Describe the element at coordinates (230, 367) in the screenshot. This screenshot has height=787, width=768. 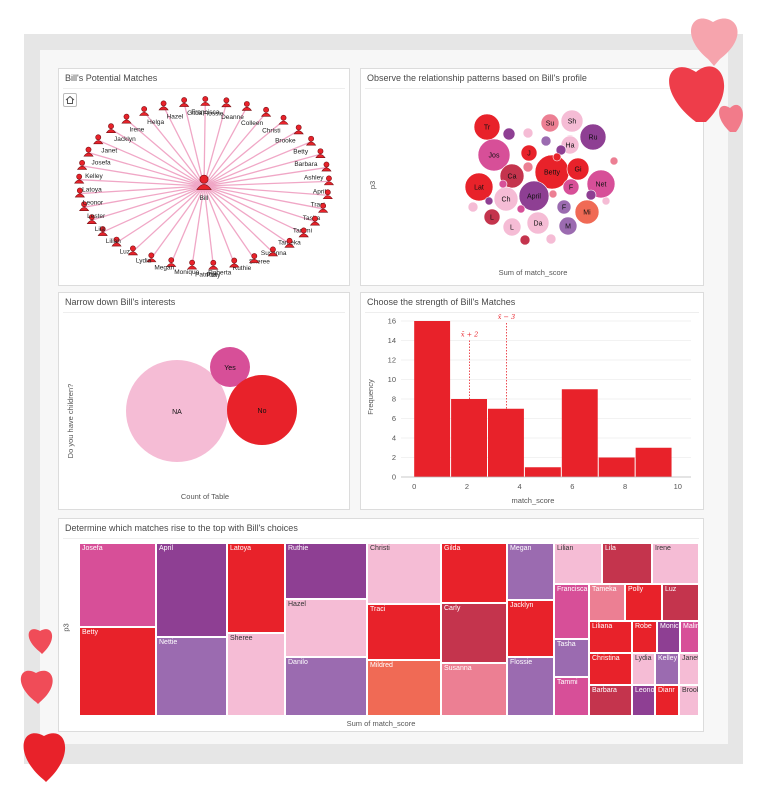
I see `bubble-yes` at that location.